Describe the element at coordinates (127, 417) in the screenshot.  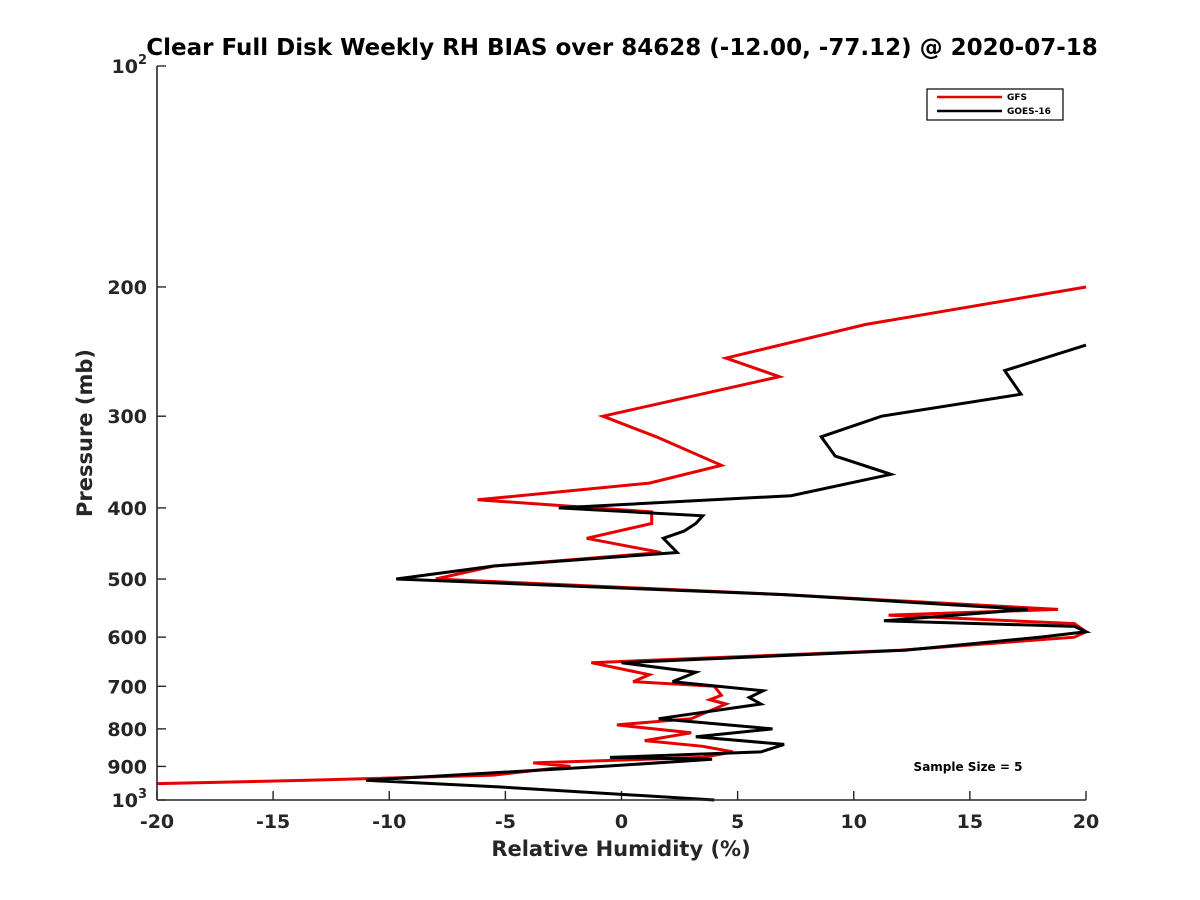
I see `y-tick-label: 300` at that location.